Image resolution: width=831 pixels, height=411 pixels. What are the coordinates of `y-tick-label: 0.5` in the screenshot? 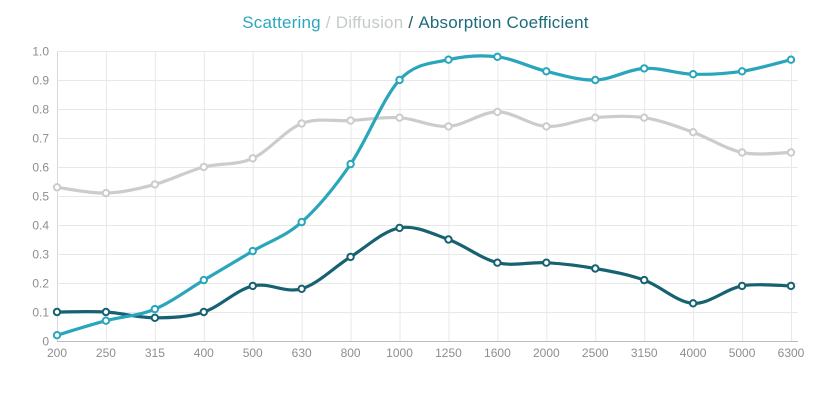 It's located at (40, 197).